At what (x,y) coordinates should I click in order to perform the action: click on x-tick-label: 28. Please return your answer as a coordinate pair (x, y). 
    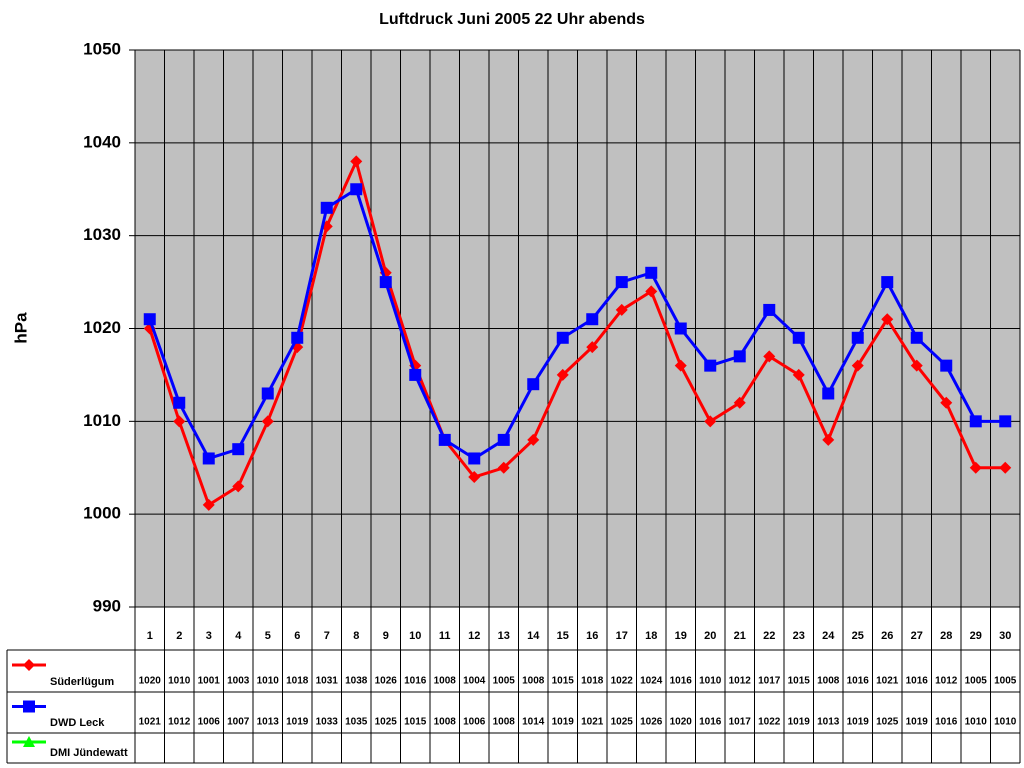
    Looking at the image, I should click on (946, 636).